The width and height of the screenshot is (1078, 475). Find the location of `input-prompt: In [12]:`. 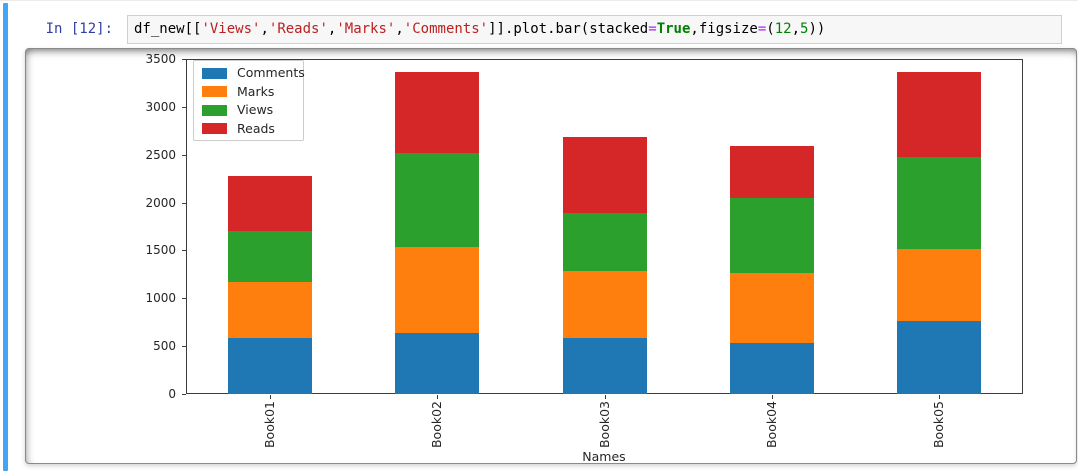

input-prompt: In [12]: is located at coordinates (79, 29).